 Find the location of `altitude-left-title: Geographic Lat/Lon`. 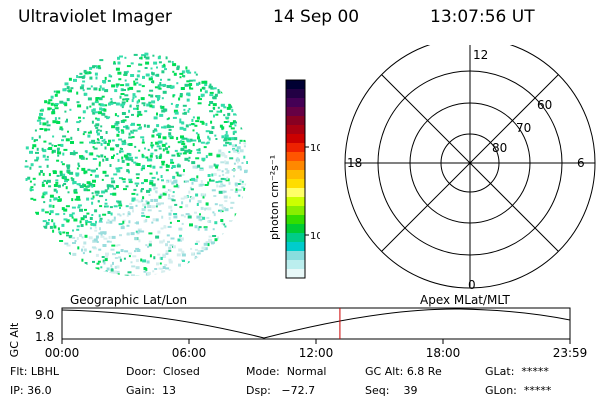

altitude-left-title: Geographic Lat/Lon is located at coordinates (129, 300).